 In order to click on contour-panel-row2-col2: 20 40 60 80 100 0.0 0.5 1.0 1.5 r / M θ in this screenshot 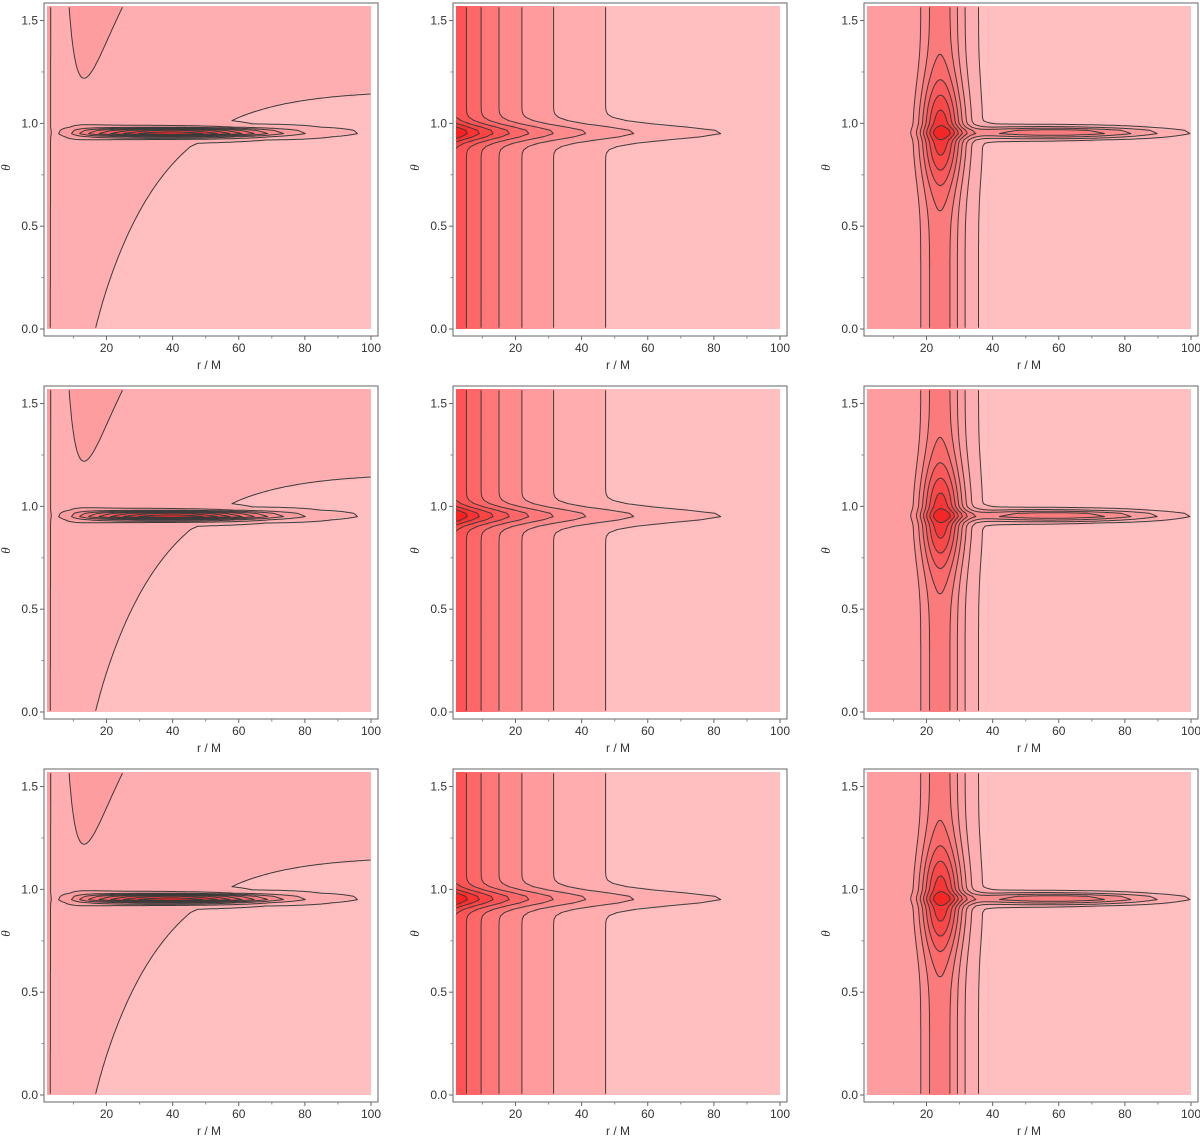, I will do `click(598, 570)`.